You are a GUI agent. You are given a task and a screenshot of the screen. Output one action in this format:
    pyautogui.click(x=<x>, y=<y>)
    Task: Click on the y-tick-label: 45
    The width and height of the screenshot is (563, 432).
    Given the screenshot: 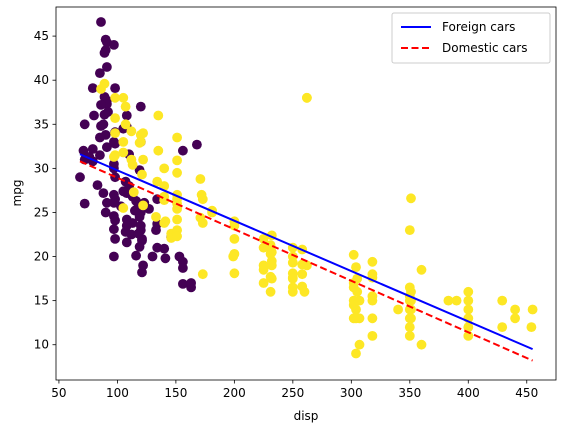 What is the action you would take?
    pyautogui.click(x=41, y=36)
    